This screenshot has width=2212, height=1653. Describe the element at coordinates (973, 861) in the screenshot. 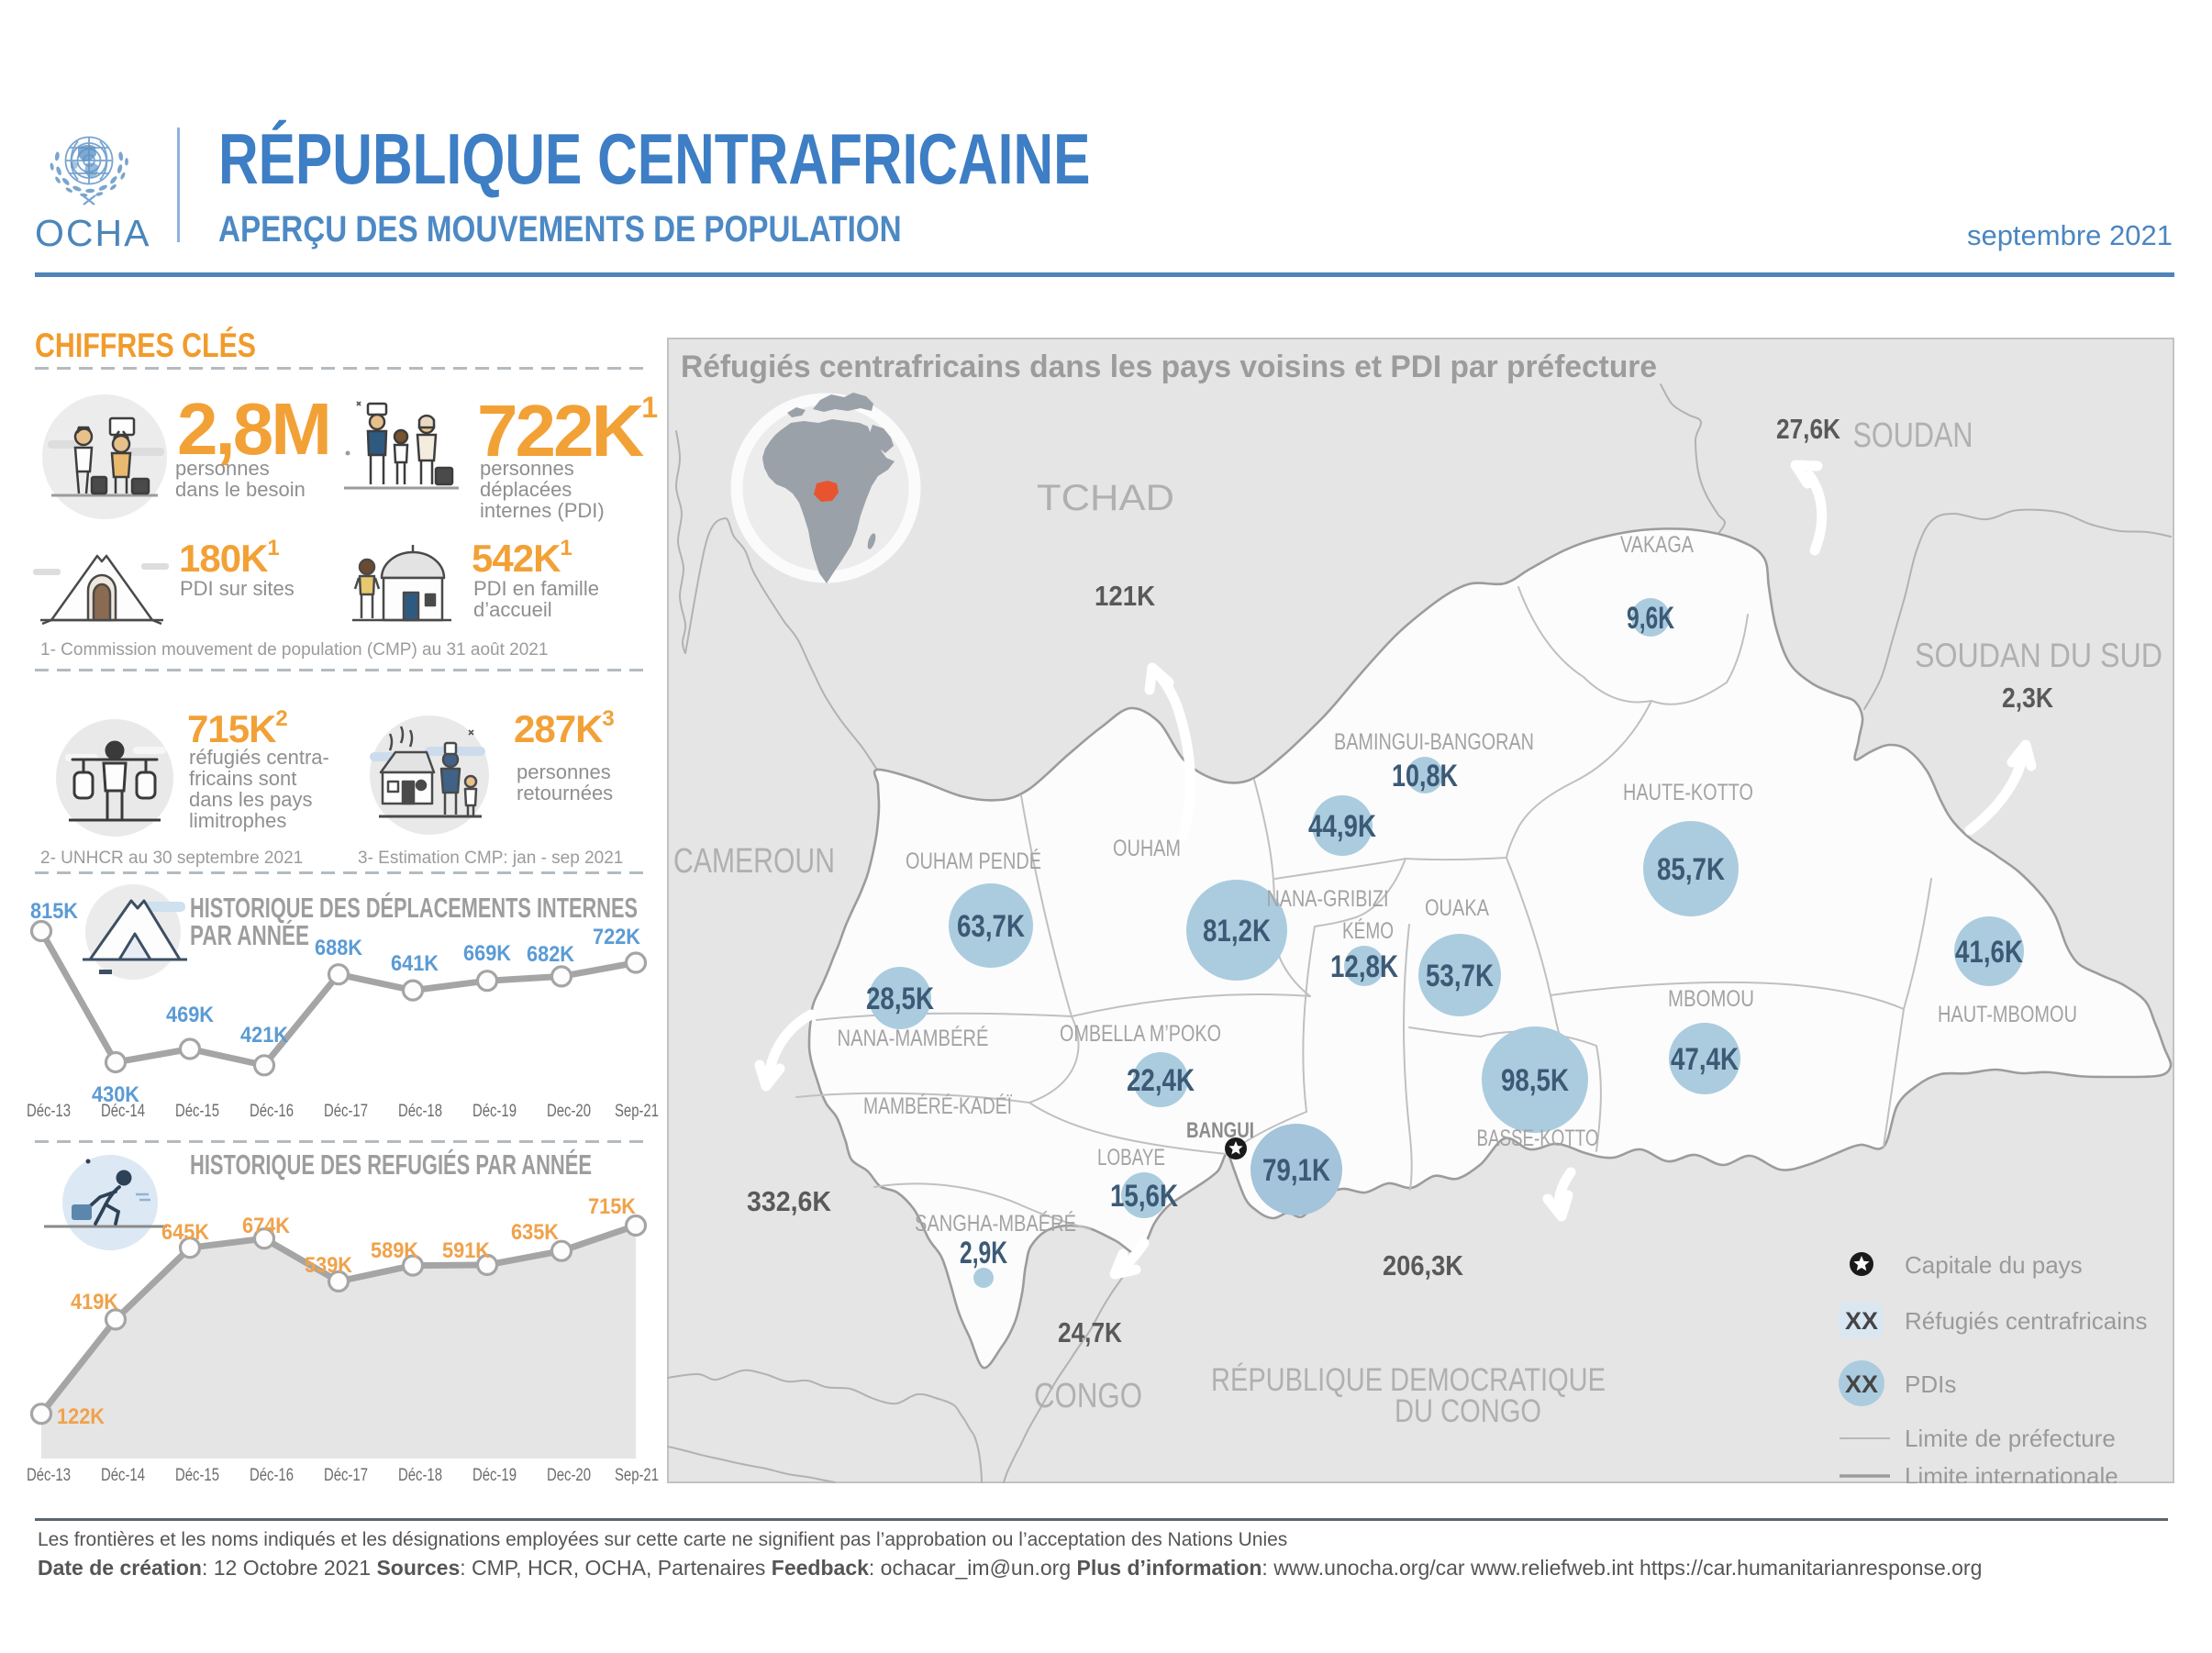

I see `svg-text: OUHAM PENDÉ` at that location.